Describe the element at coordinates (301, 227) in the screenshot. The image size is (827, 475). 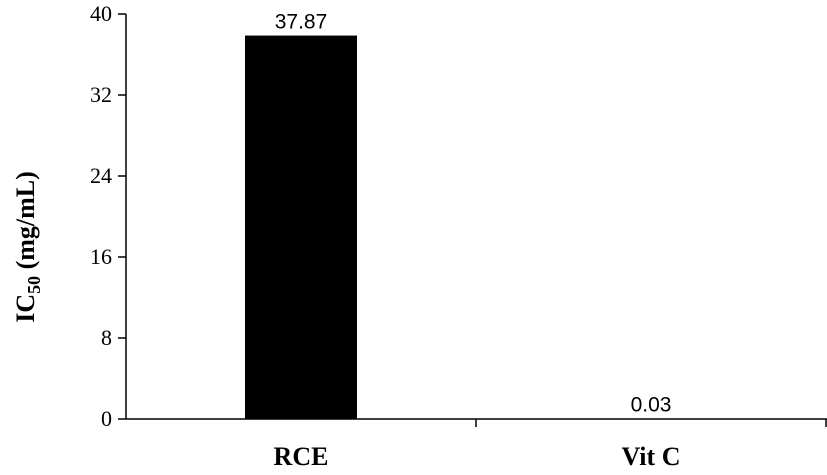
I see `bar-rce` at that location.